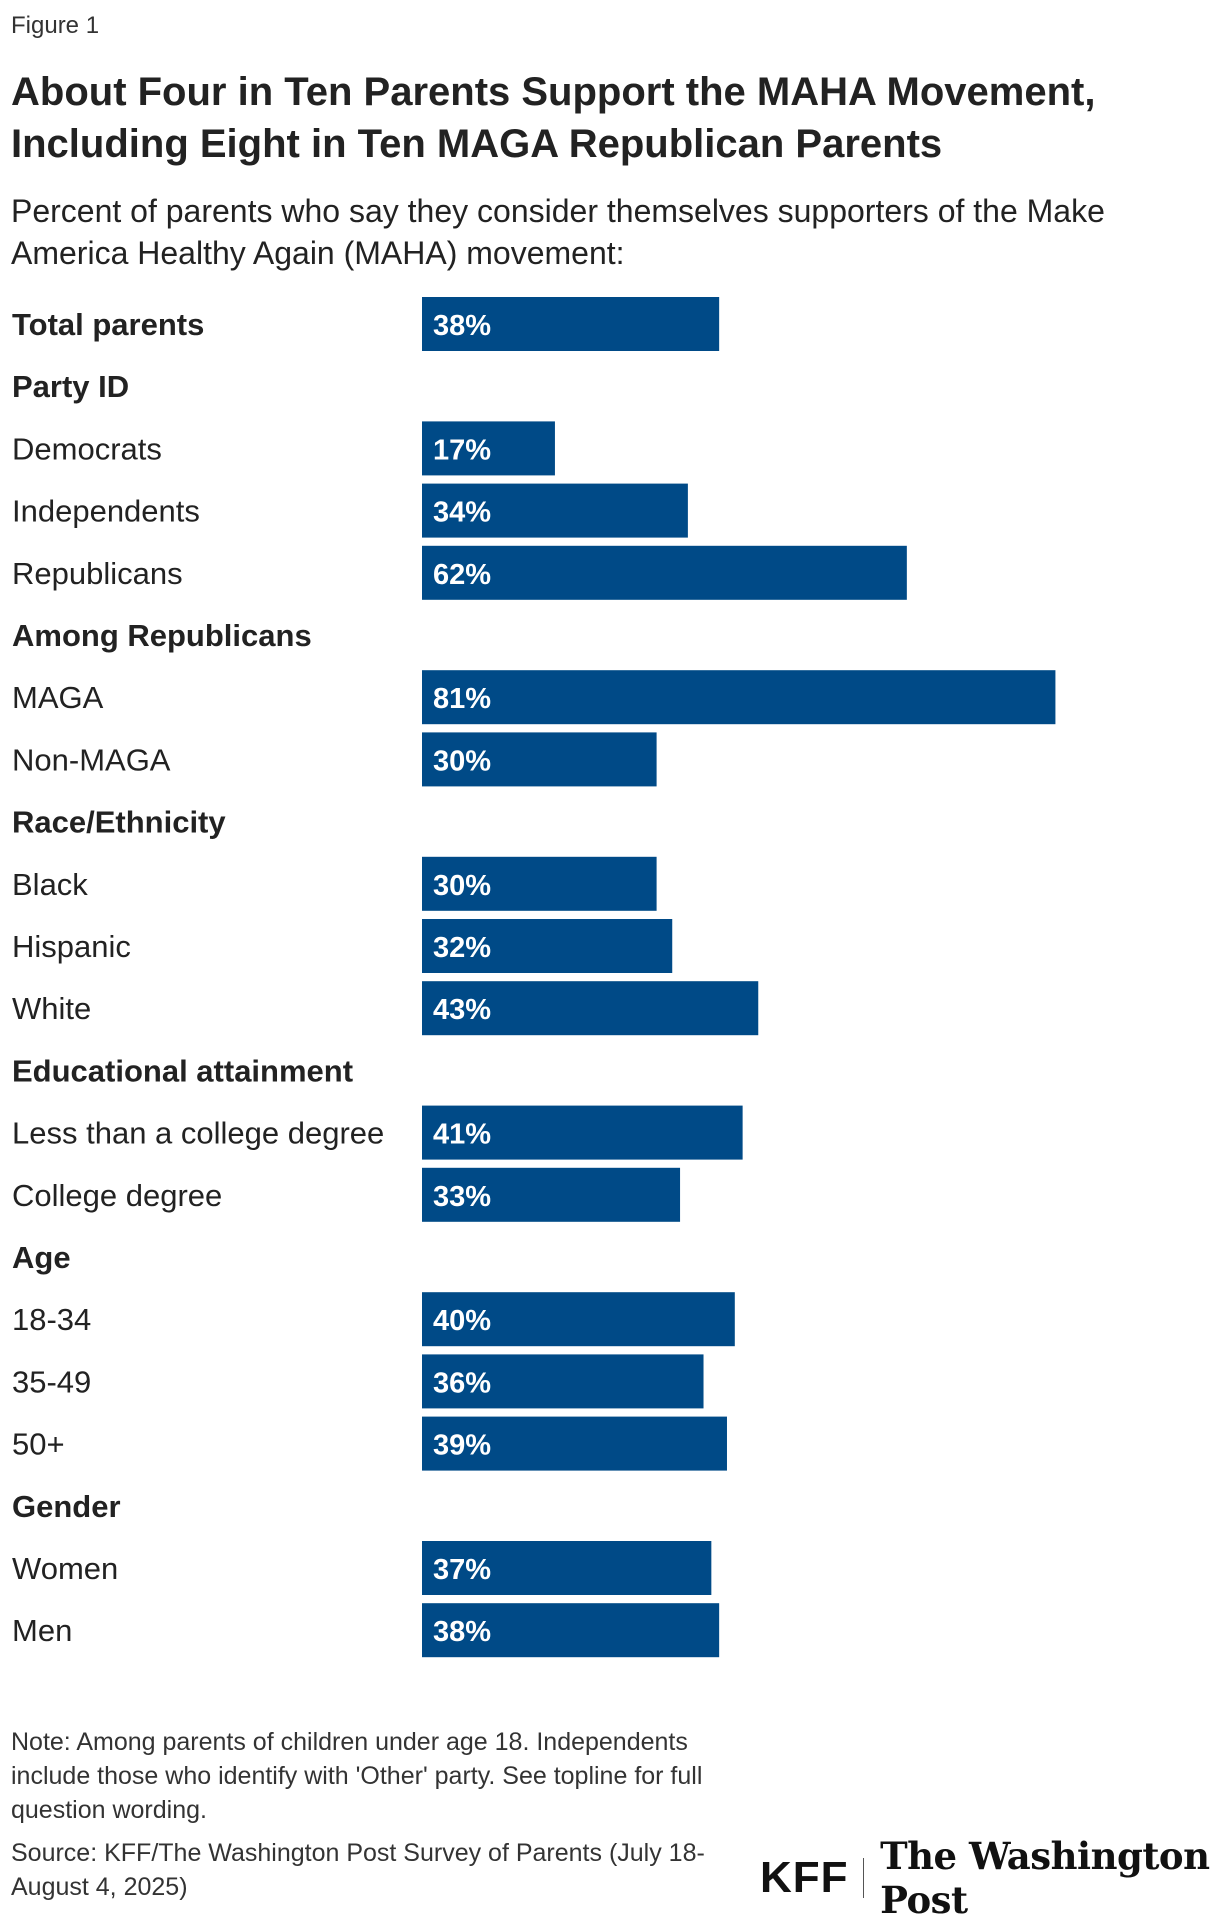 The image size is (1220, 1922). Describe the element at coordinates (117, 1195) in the screenshot. I see `row-label-college-degree: College degree` at that location.